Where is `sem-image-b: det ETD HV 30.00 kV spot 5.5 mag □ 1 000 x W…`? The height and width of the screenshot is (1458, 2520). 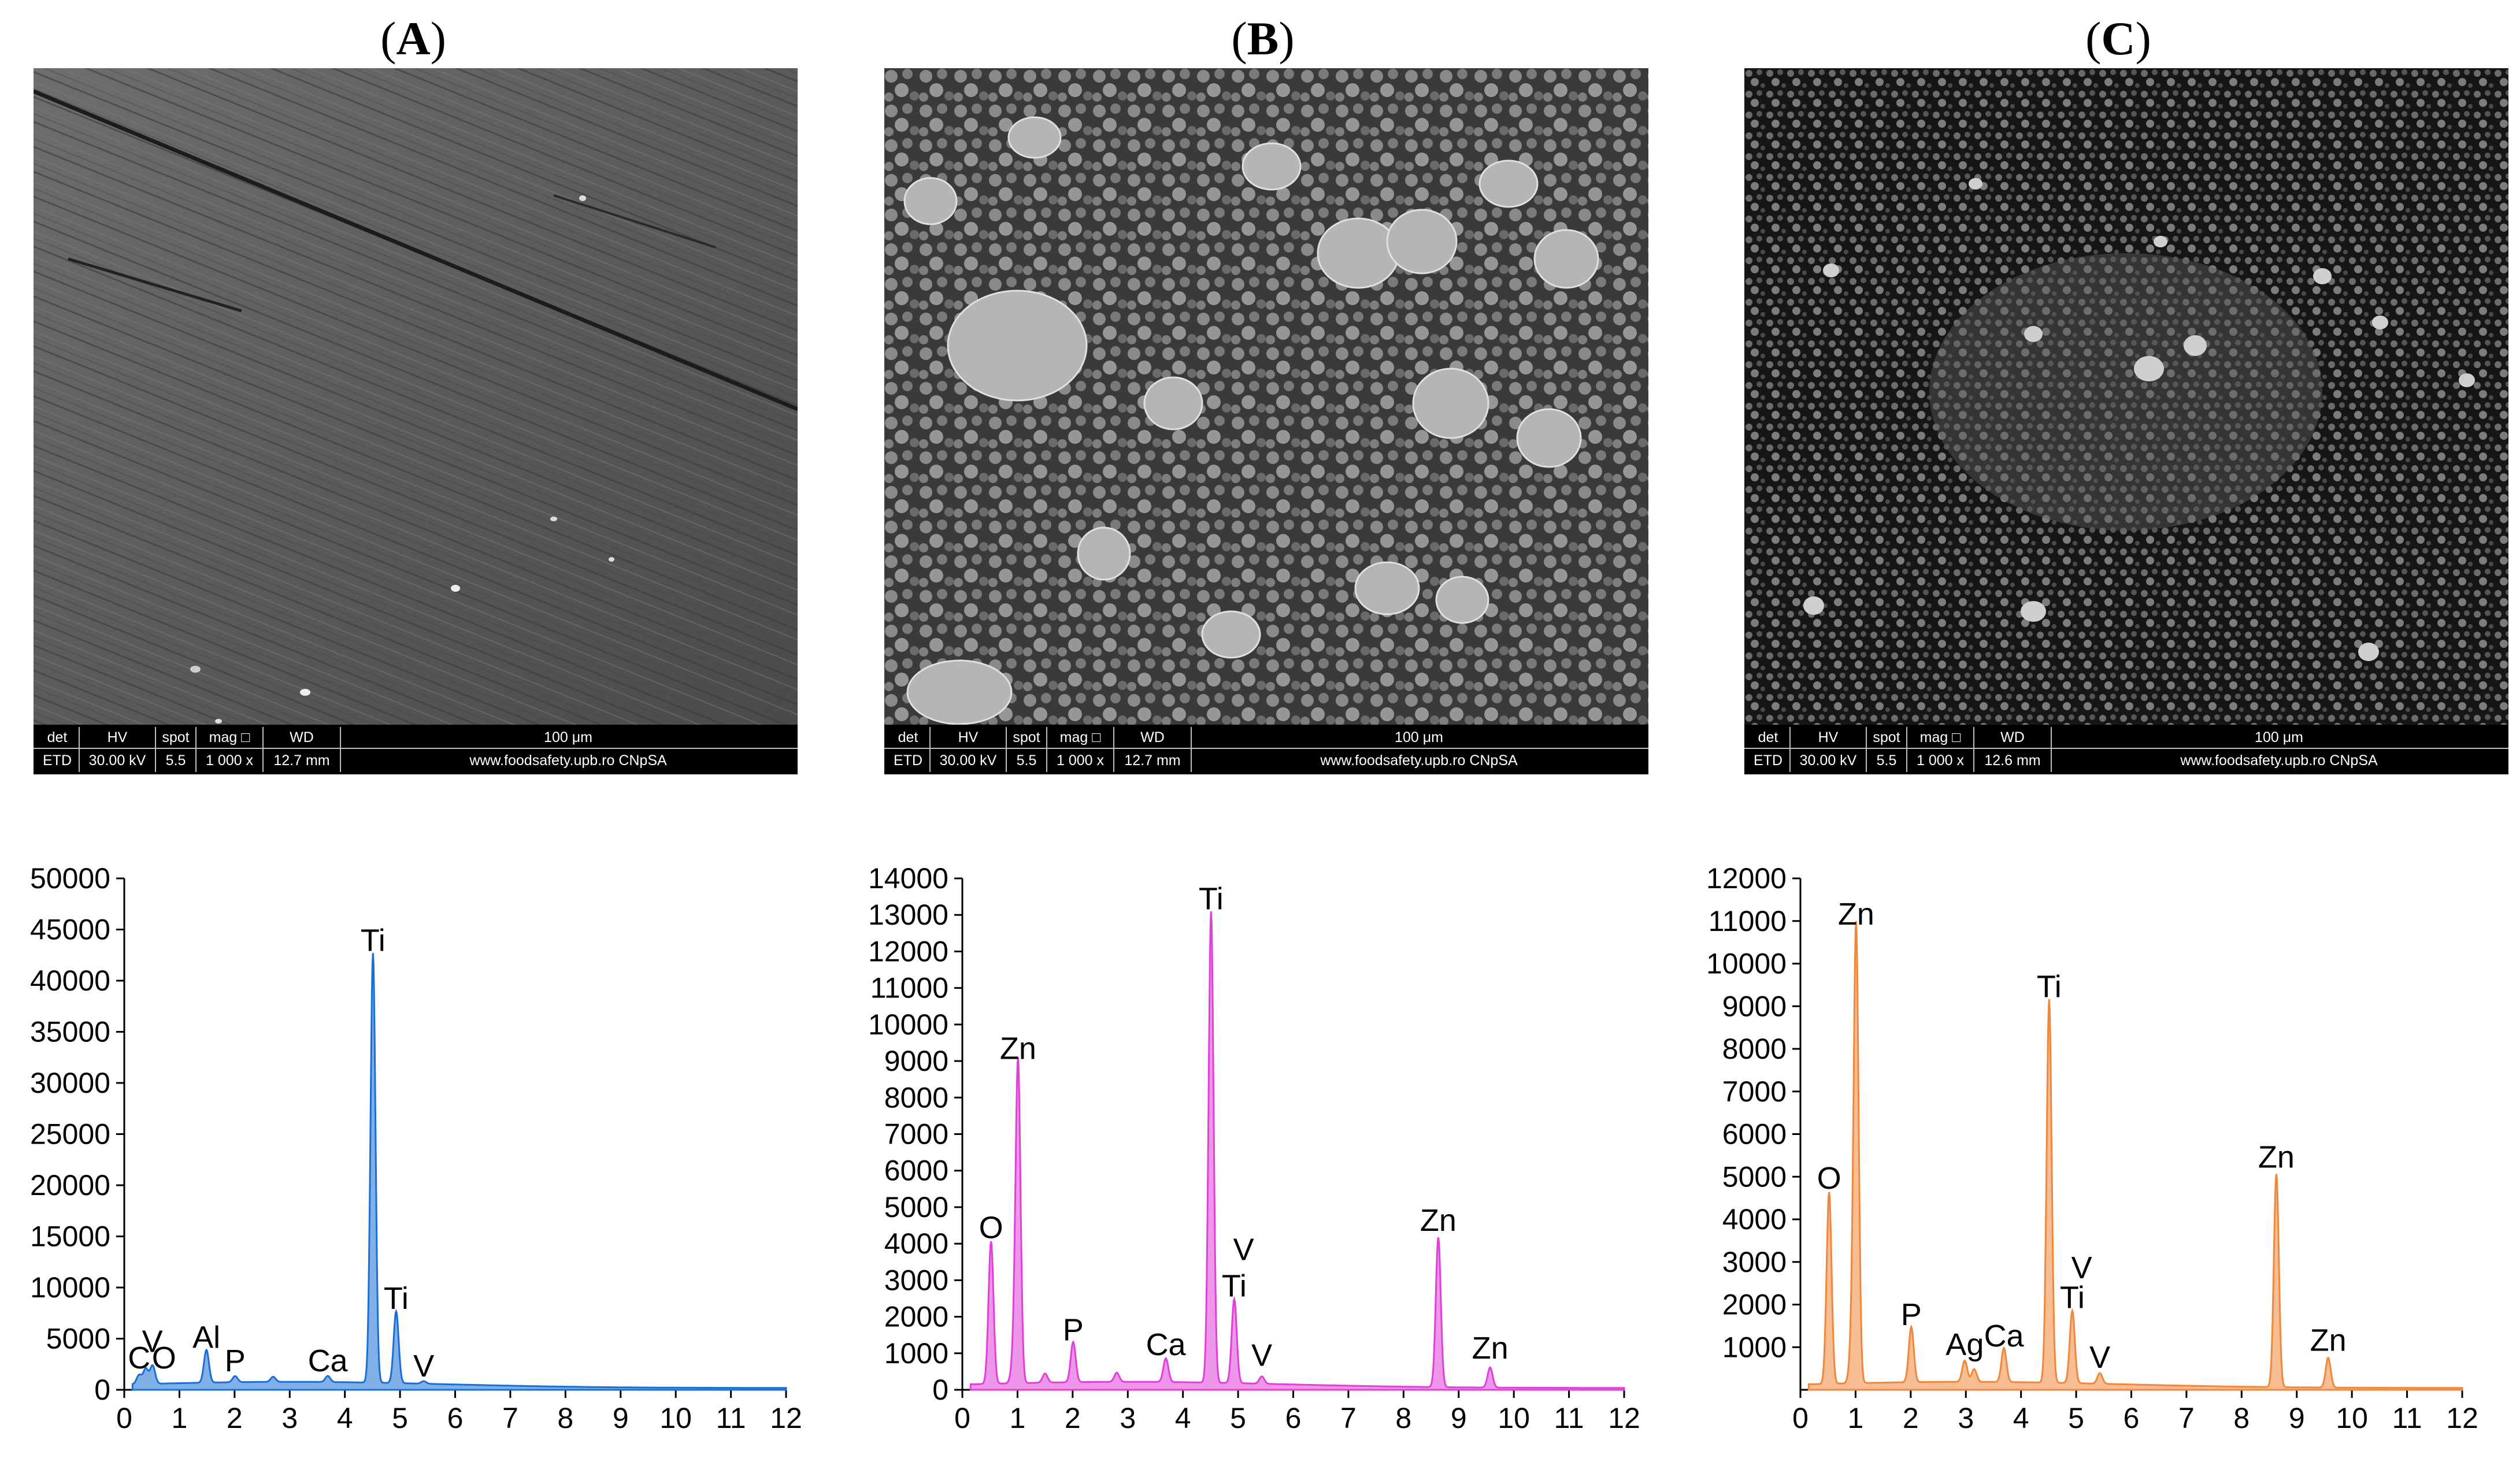
sem-image-b: det ETD HV 30.00 kV spot 5.5 mag □ 1 000 x W… is located at coordinates (1266, 421).